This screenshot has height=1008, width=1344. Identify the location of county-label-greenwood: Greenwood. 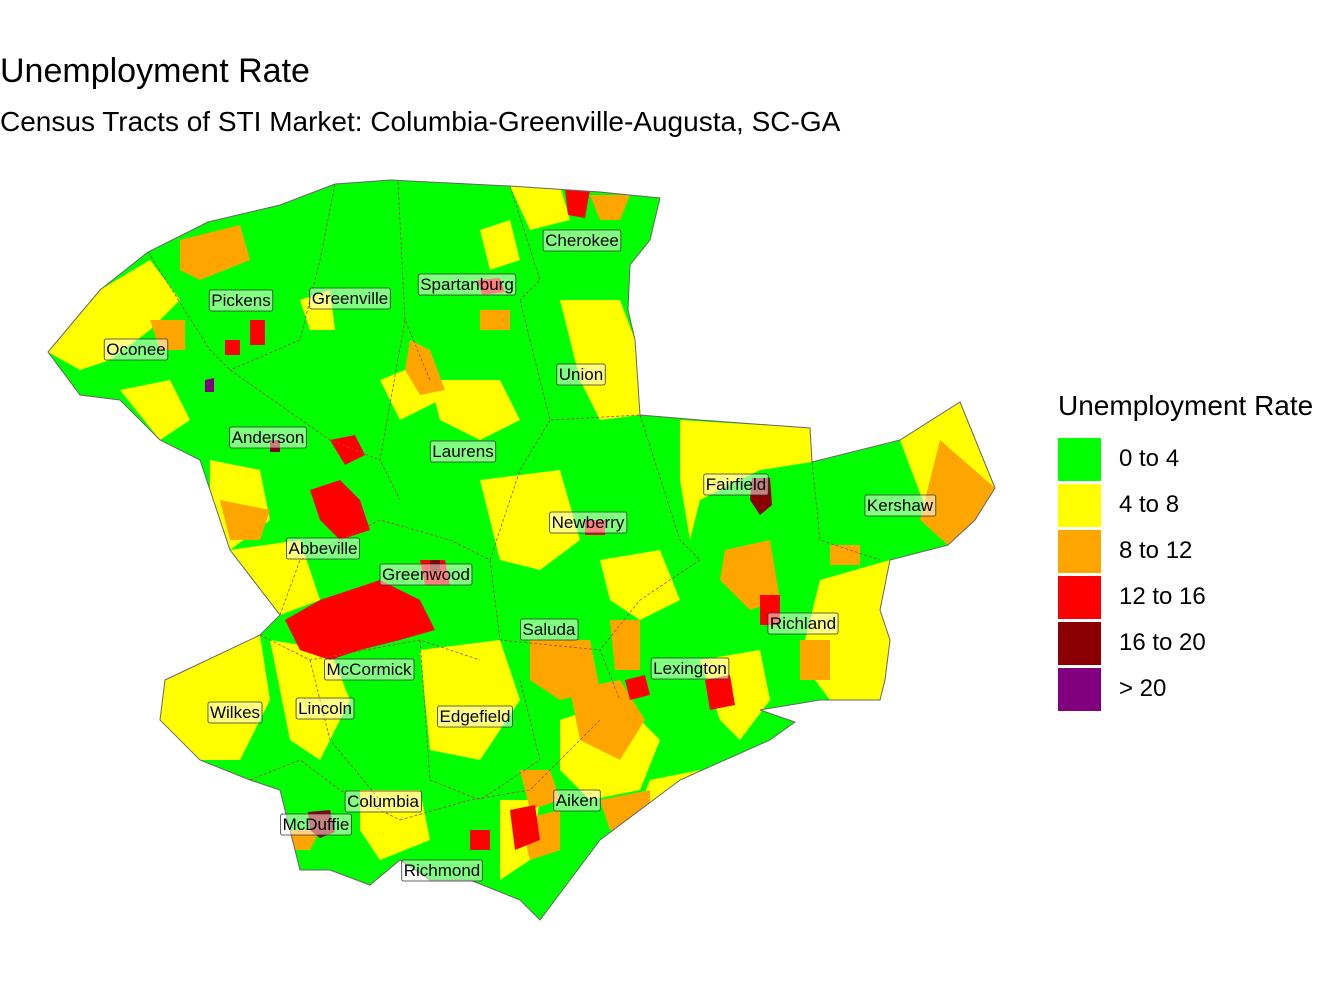
(426, 574).